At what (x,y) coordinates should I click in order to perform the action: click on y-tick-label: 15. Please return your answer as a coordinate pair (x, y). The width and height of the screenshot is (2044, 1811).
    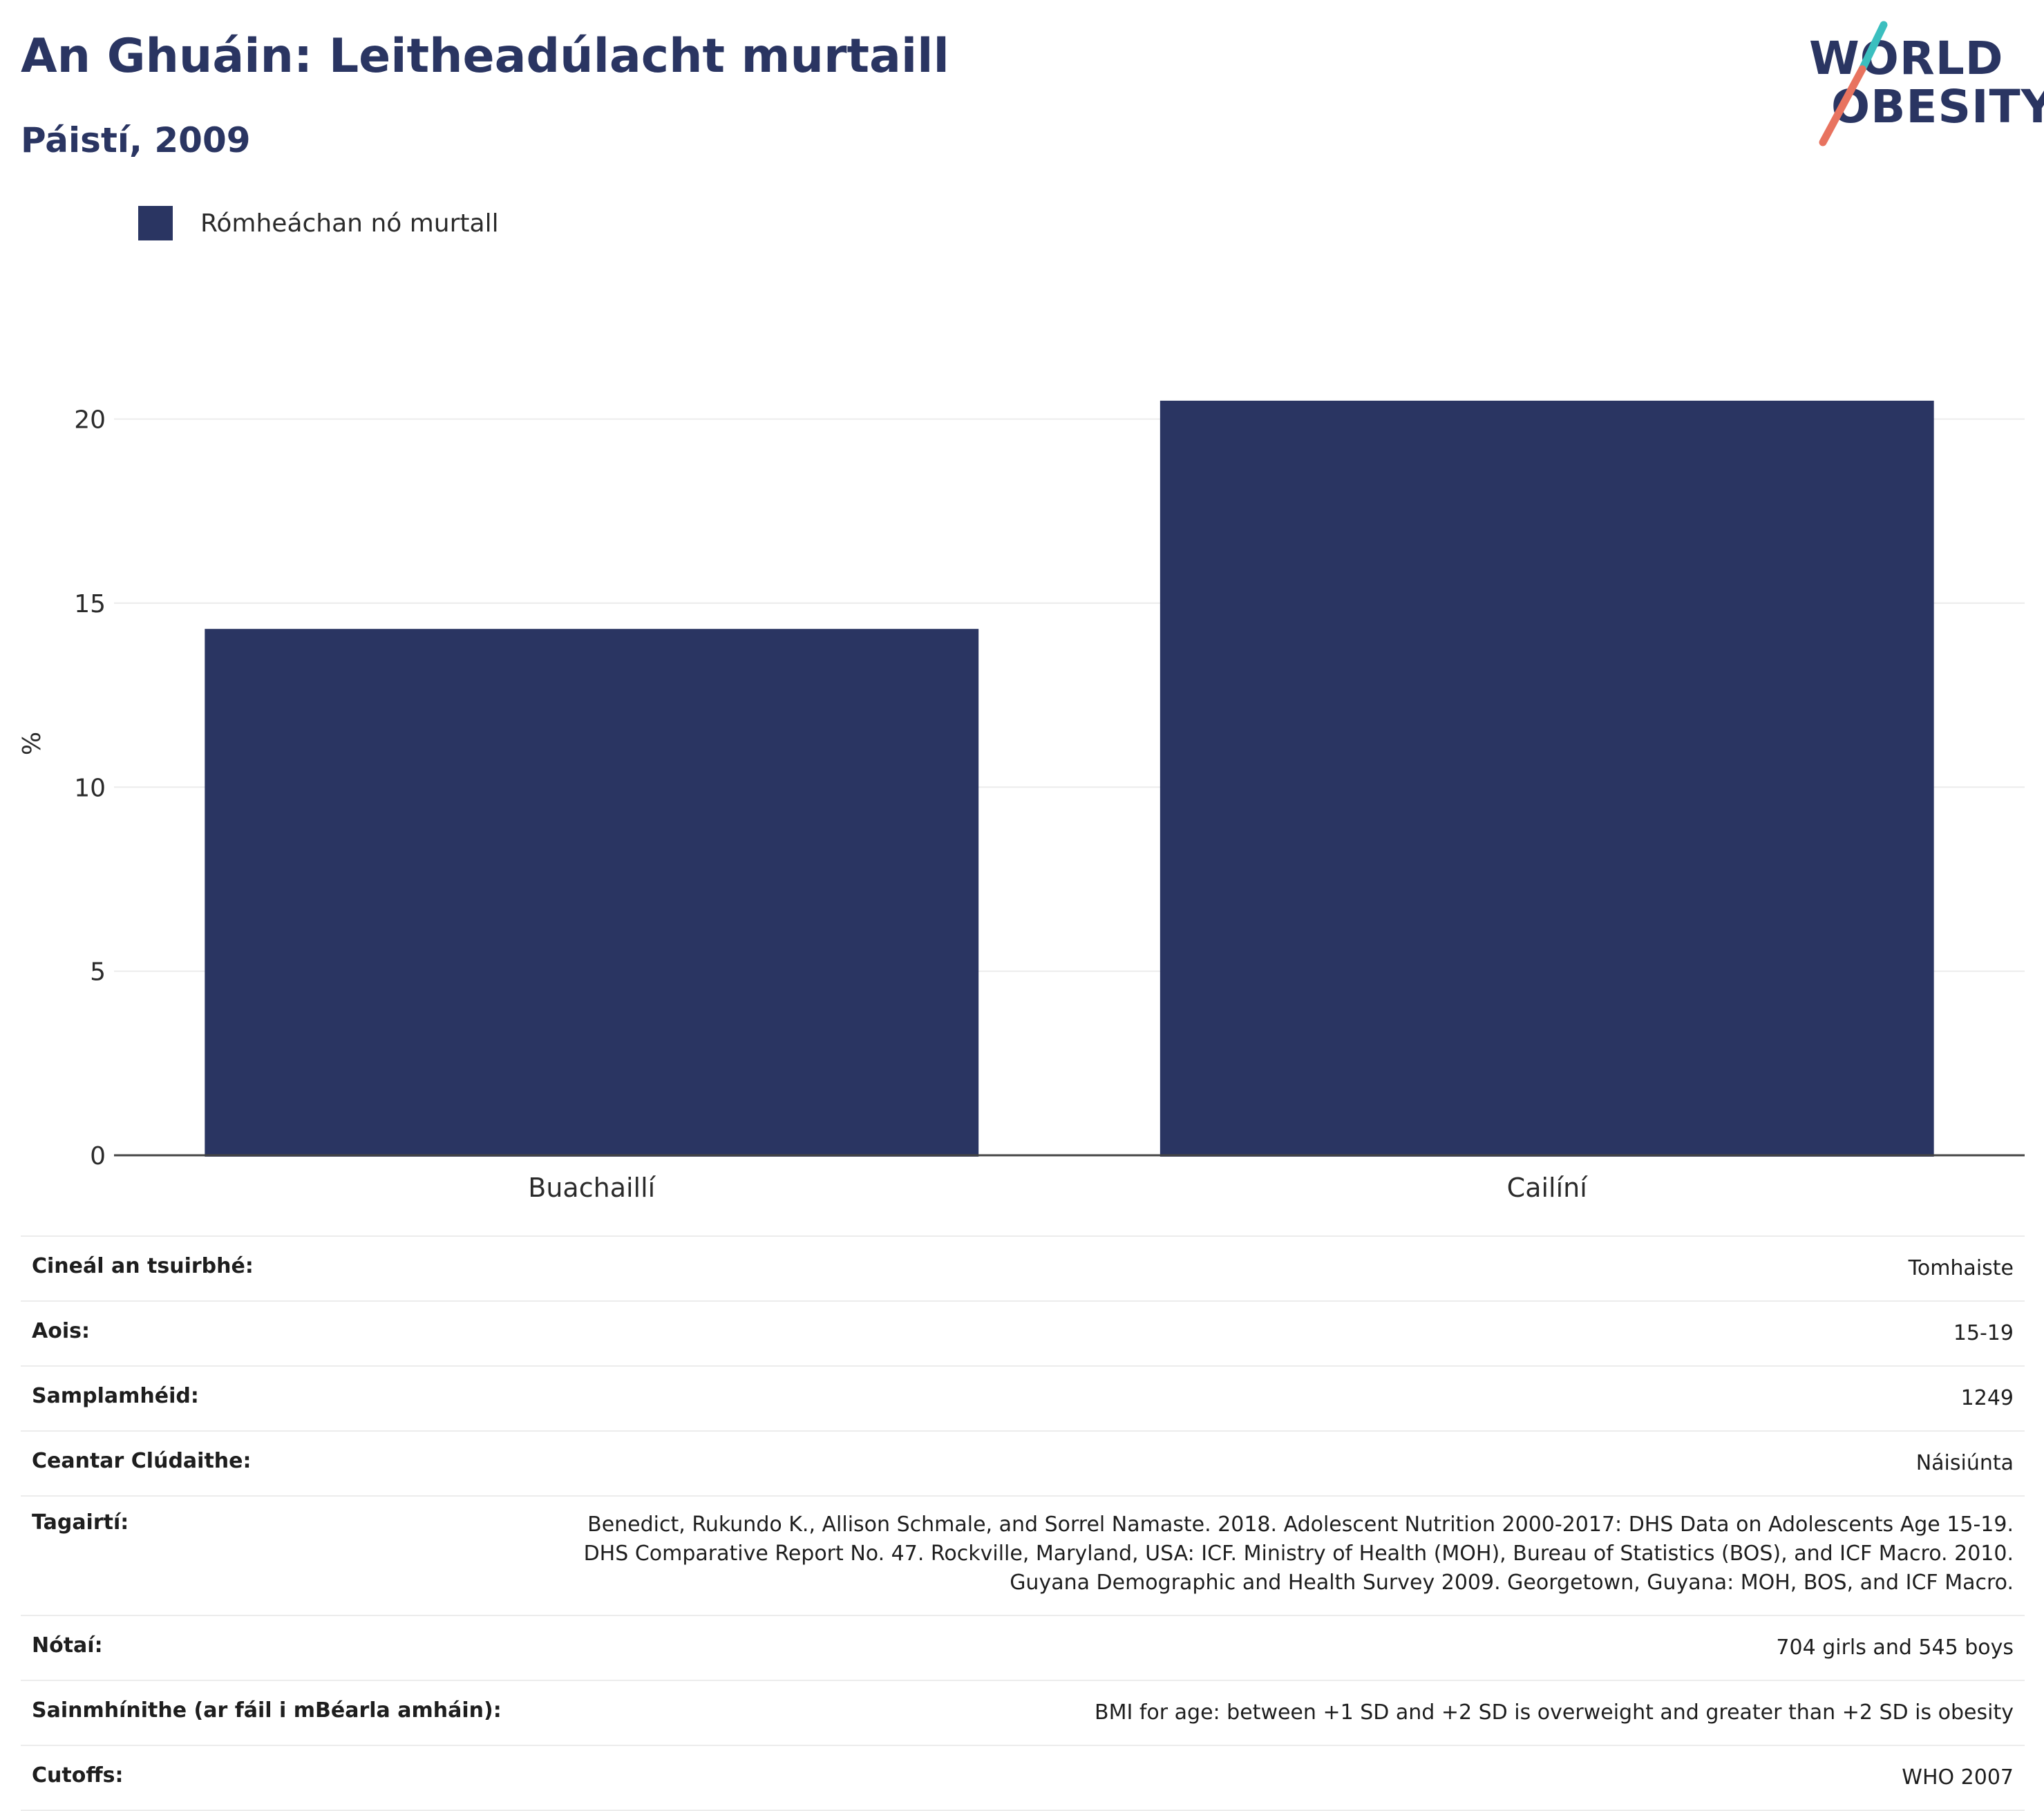
    Looking at the image, I should click on (90, 604).